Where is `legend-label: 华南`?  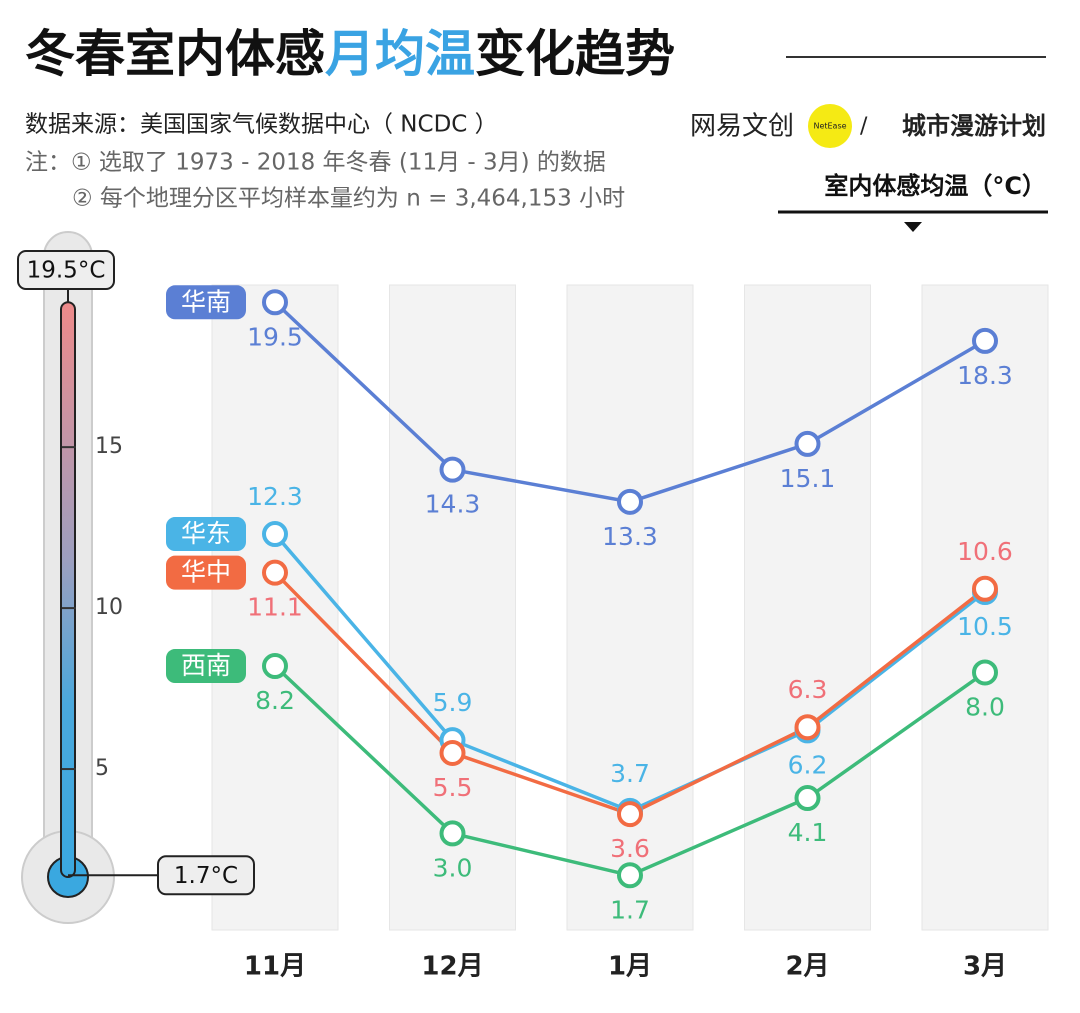
legend-label: 华南 is located at coordinates (206, 301).